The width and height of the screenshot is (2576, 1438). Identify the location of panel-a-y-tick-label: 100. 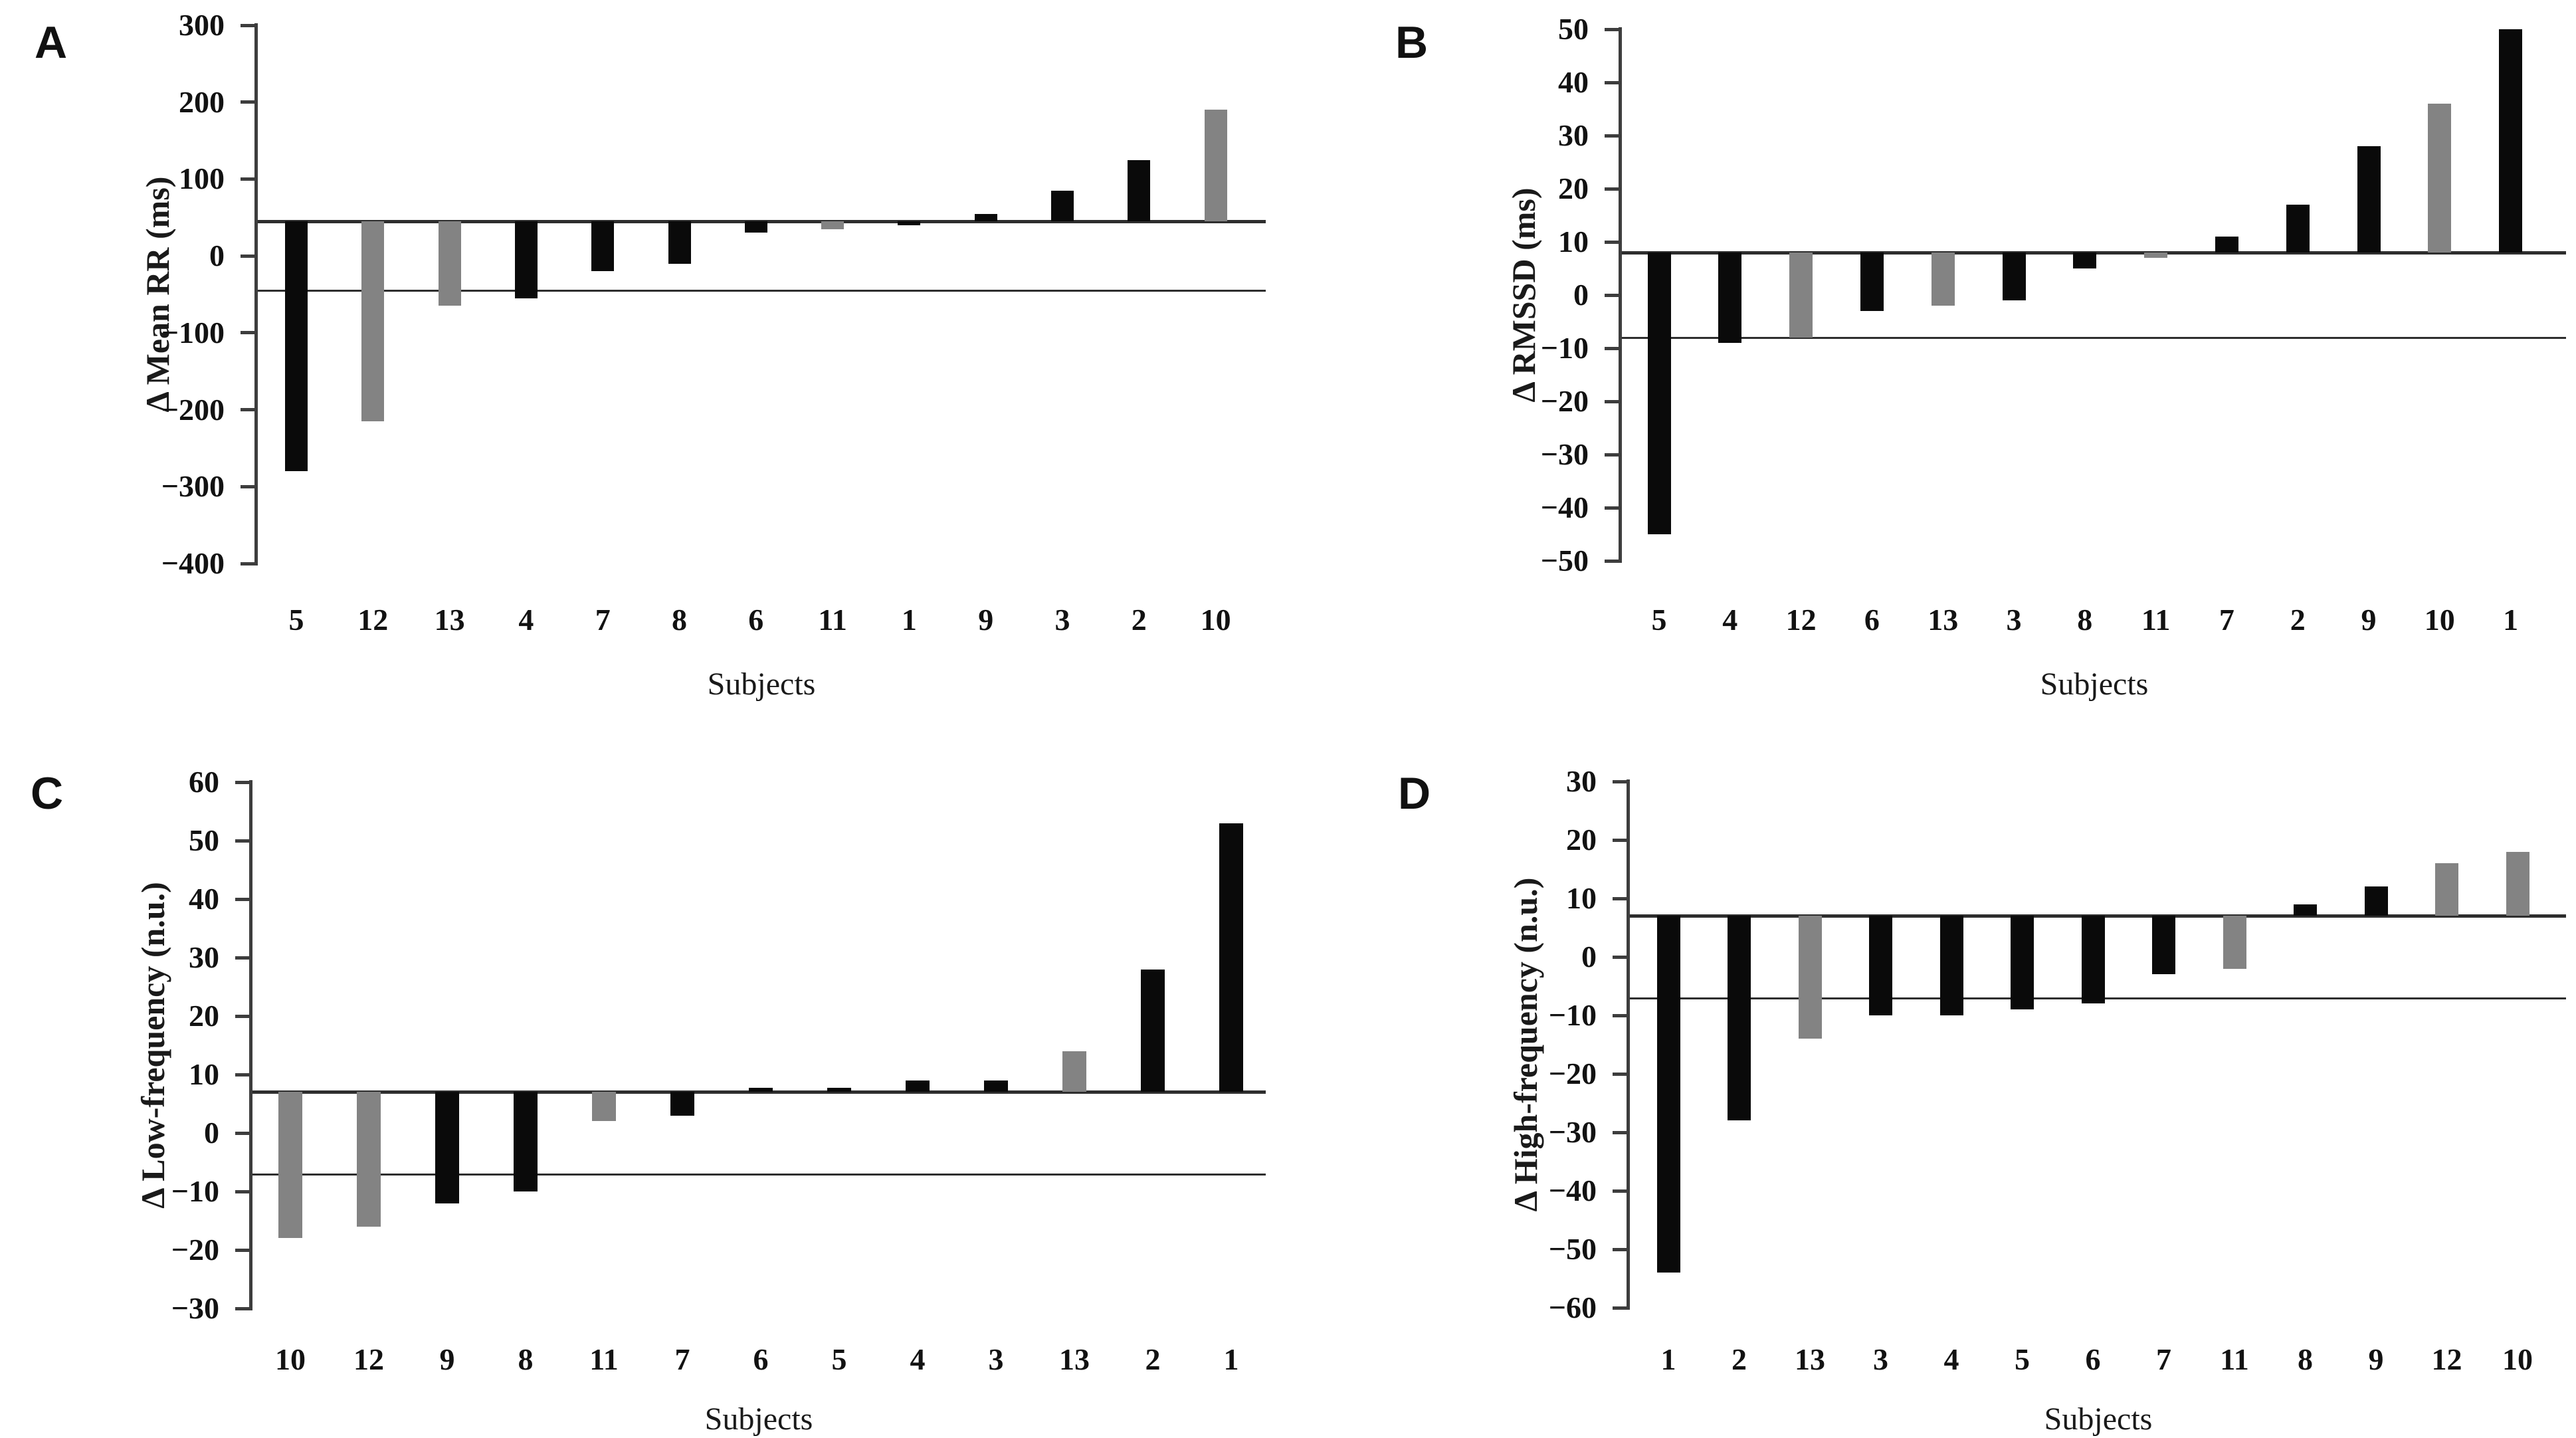
(202, 178).